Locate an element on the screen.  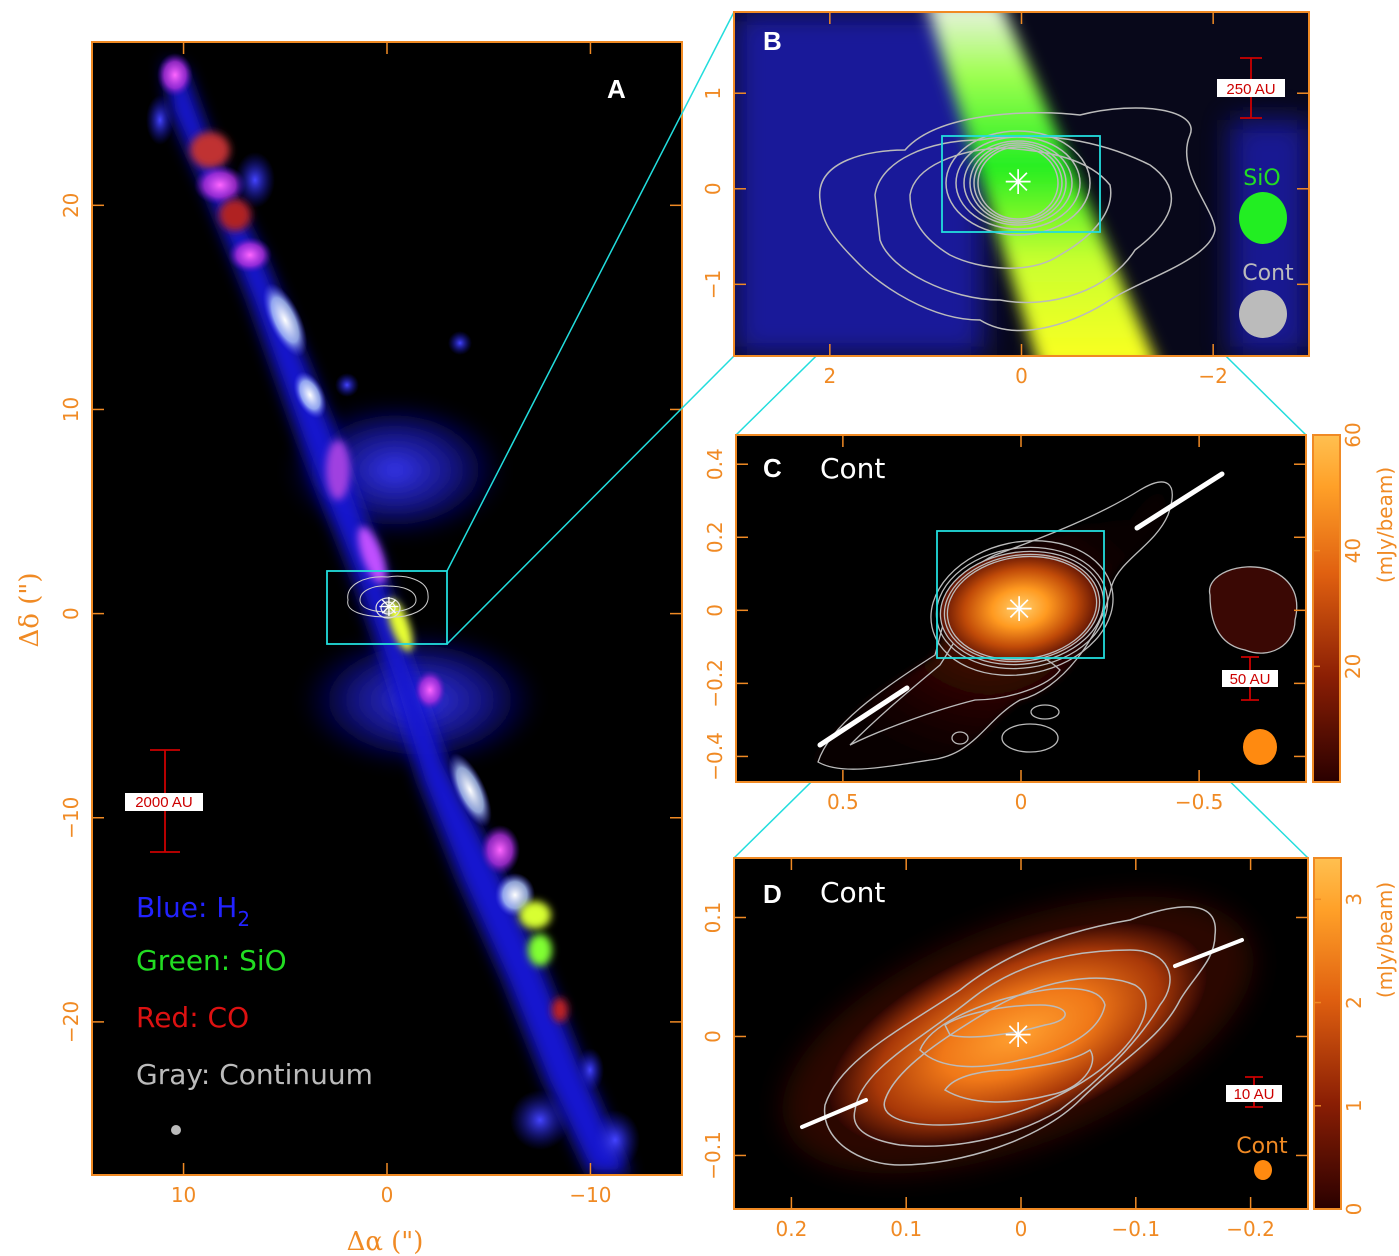
scale-bar-c: 50 AU is located at coordinates (1250, 678).